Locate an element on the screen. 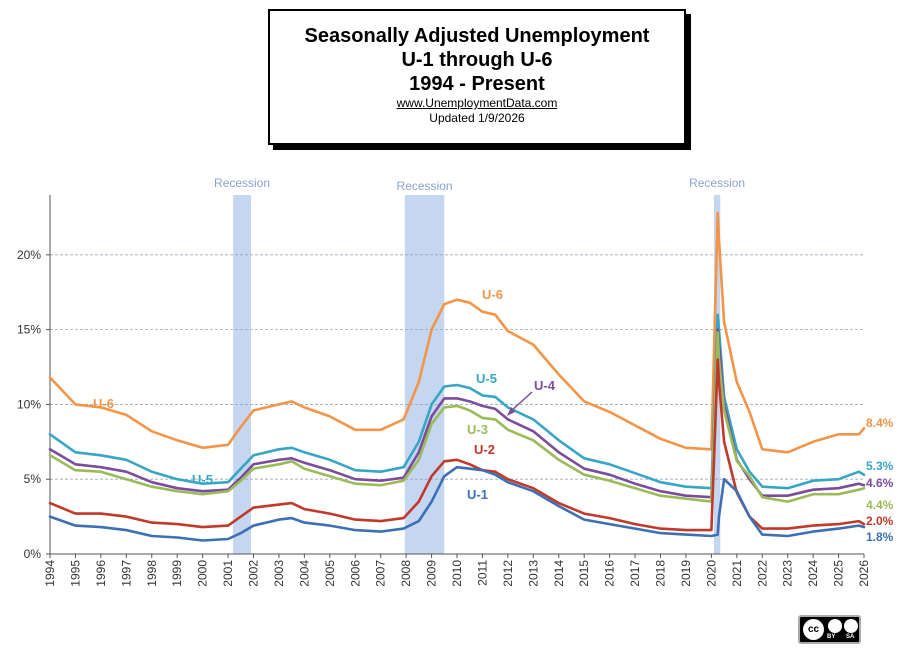  series-name-label: U-4 is located at coordinates (545, 385).